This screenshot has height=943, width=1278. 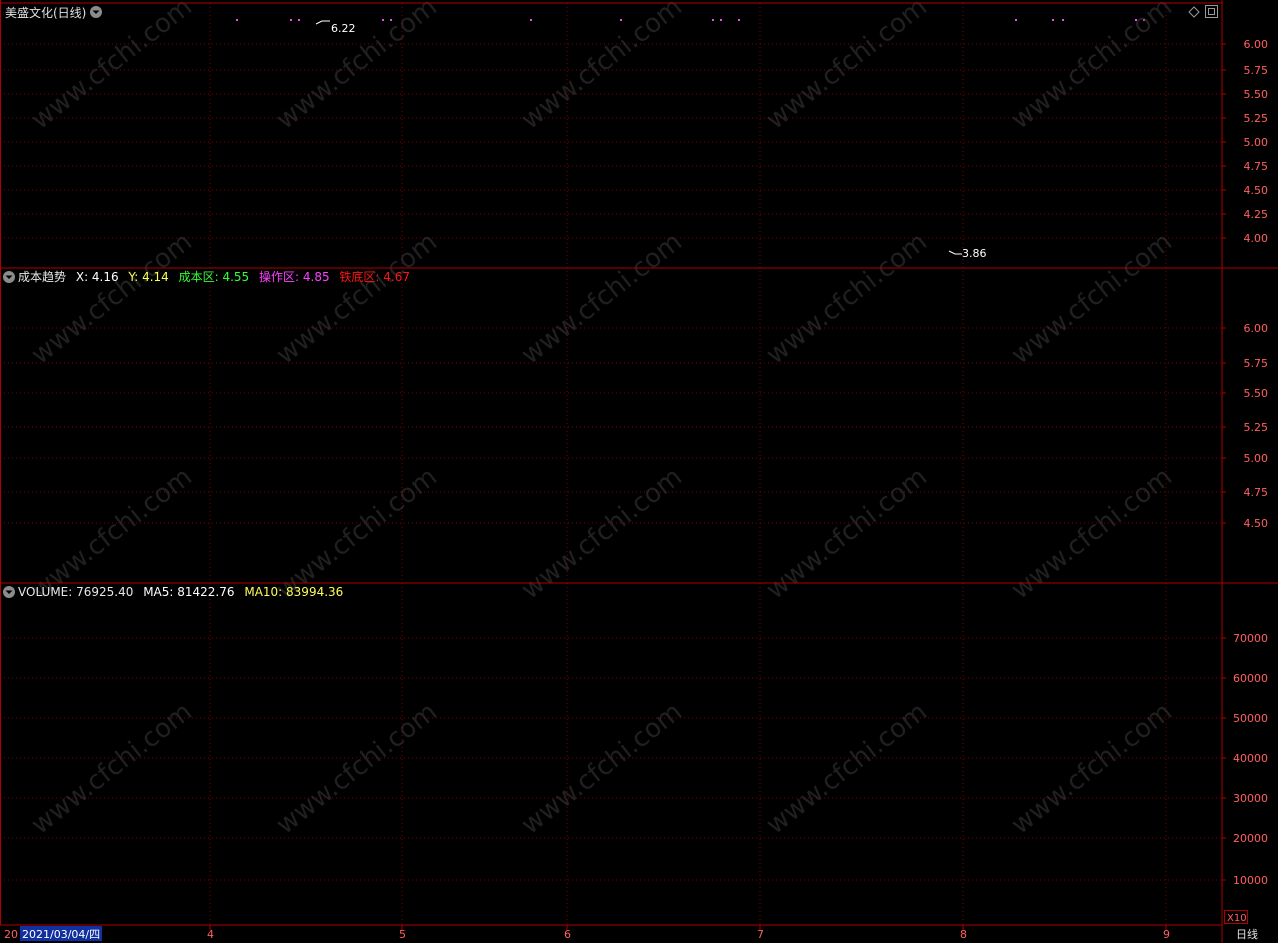 I want to click on stock-title: 美盛文化(日线), so click(x=45, y=12).